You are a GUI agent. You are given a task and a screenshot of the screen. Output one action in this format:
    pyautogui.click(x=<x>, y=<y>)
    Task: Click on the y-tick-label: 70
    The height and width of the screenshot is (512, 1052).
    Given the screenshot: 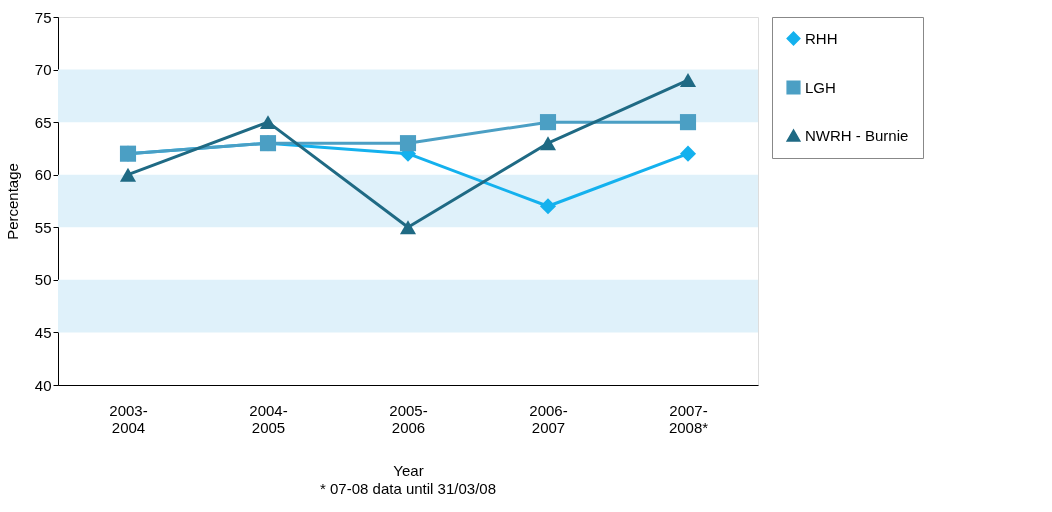 What is the action you would take?
    pyautogui.click(x=43, y=70)
    